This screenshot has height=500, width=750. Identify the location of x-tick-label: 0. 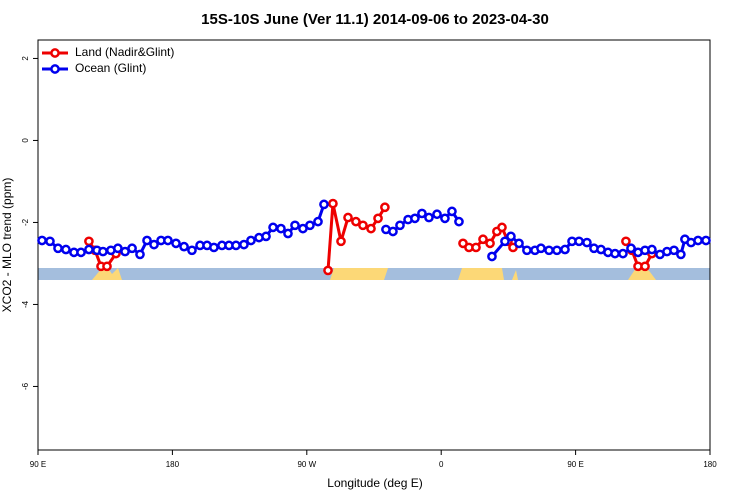
(441, 464).